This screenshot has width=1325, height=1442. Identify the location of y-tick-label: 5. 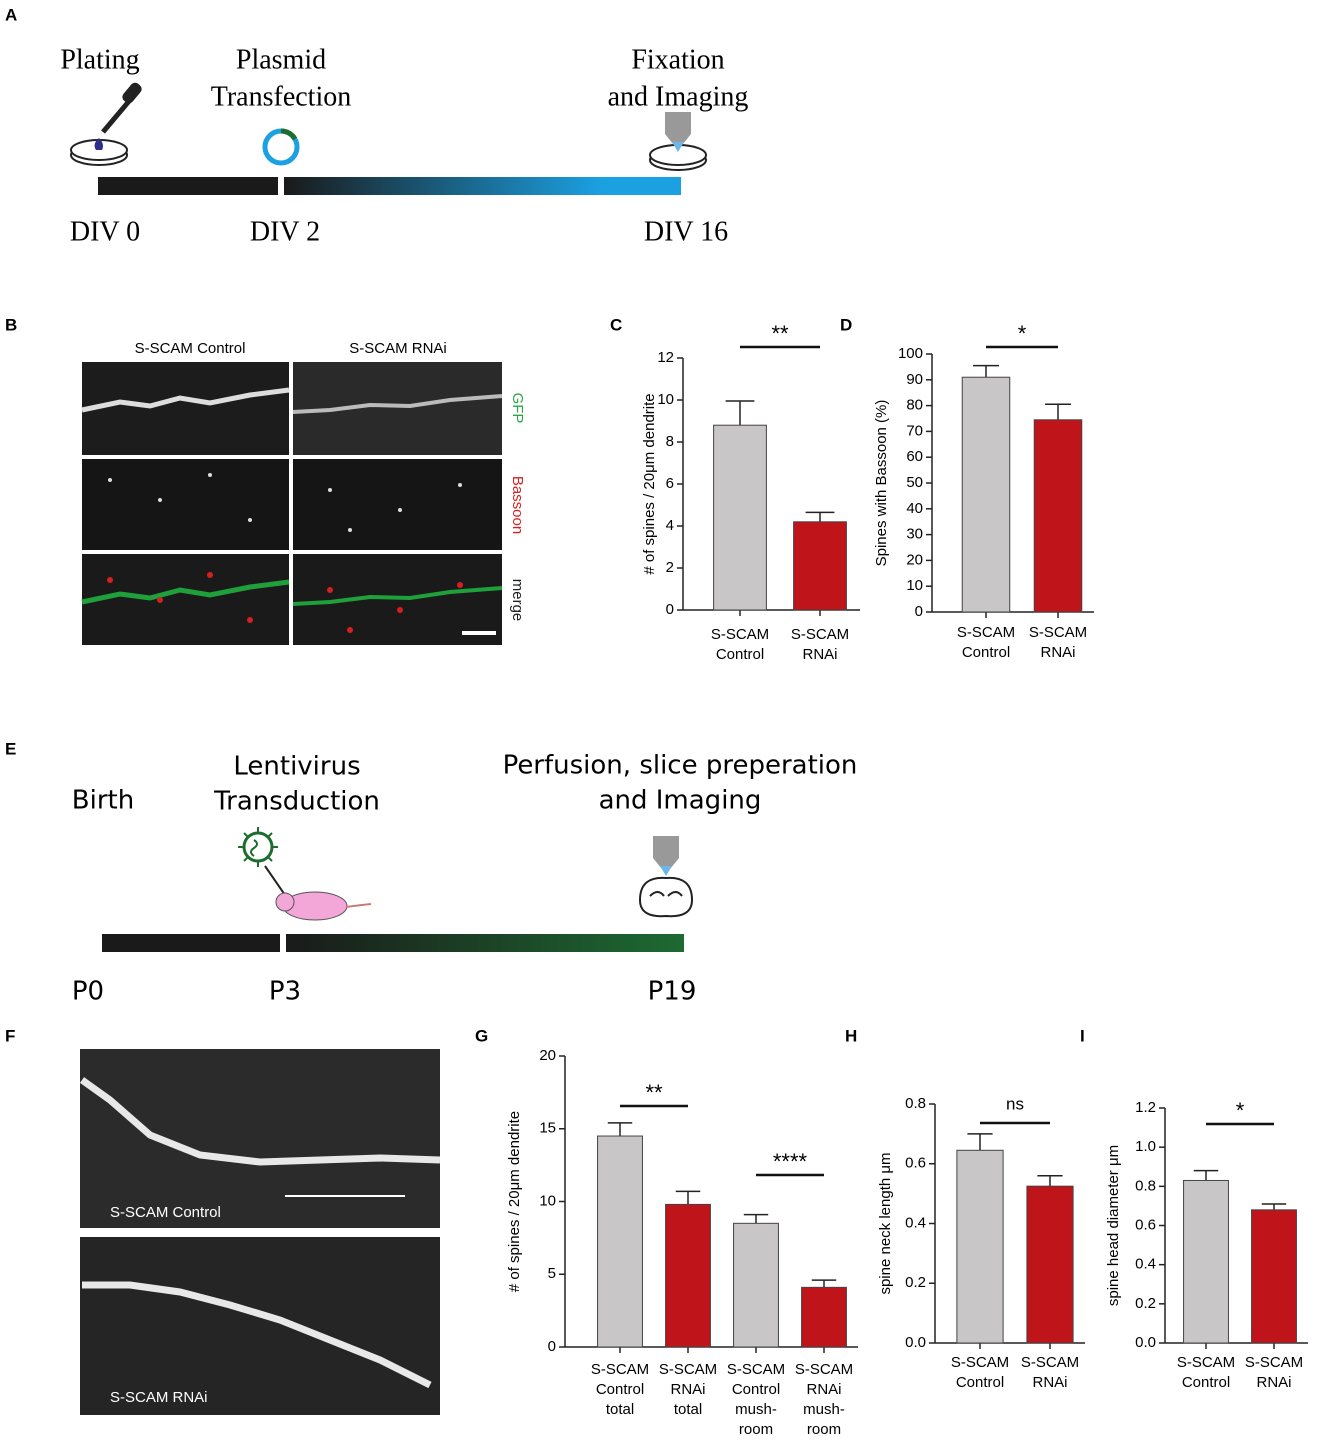
(552, 1273).